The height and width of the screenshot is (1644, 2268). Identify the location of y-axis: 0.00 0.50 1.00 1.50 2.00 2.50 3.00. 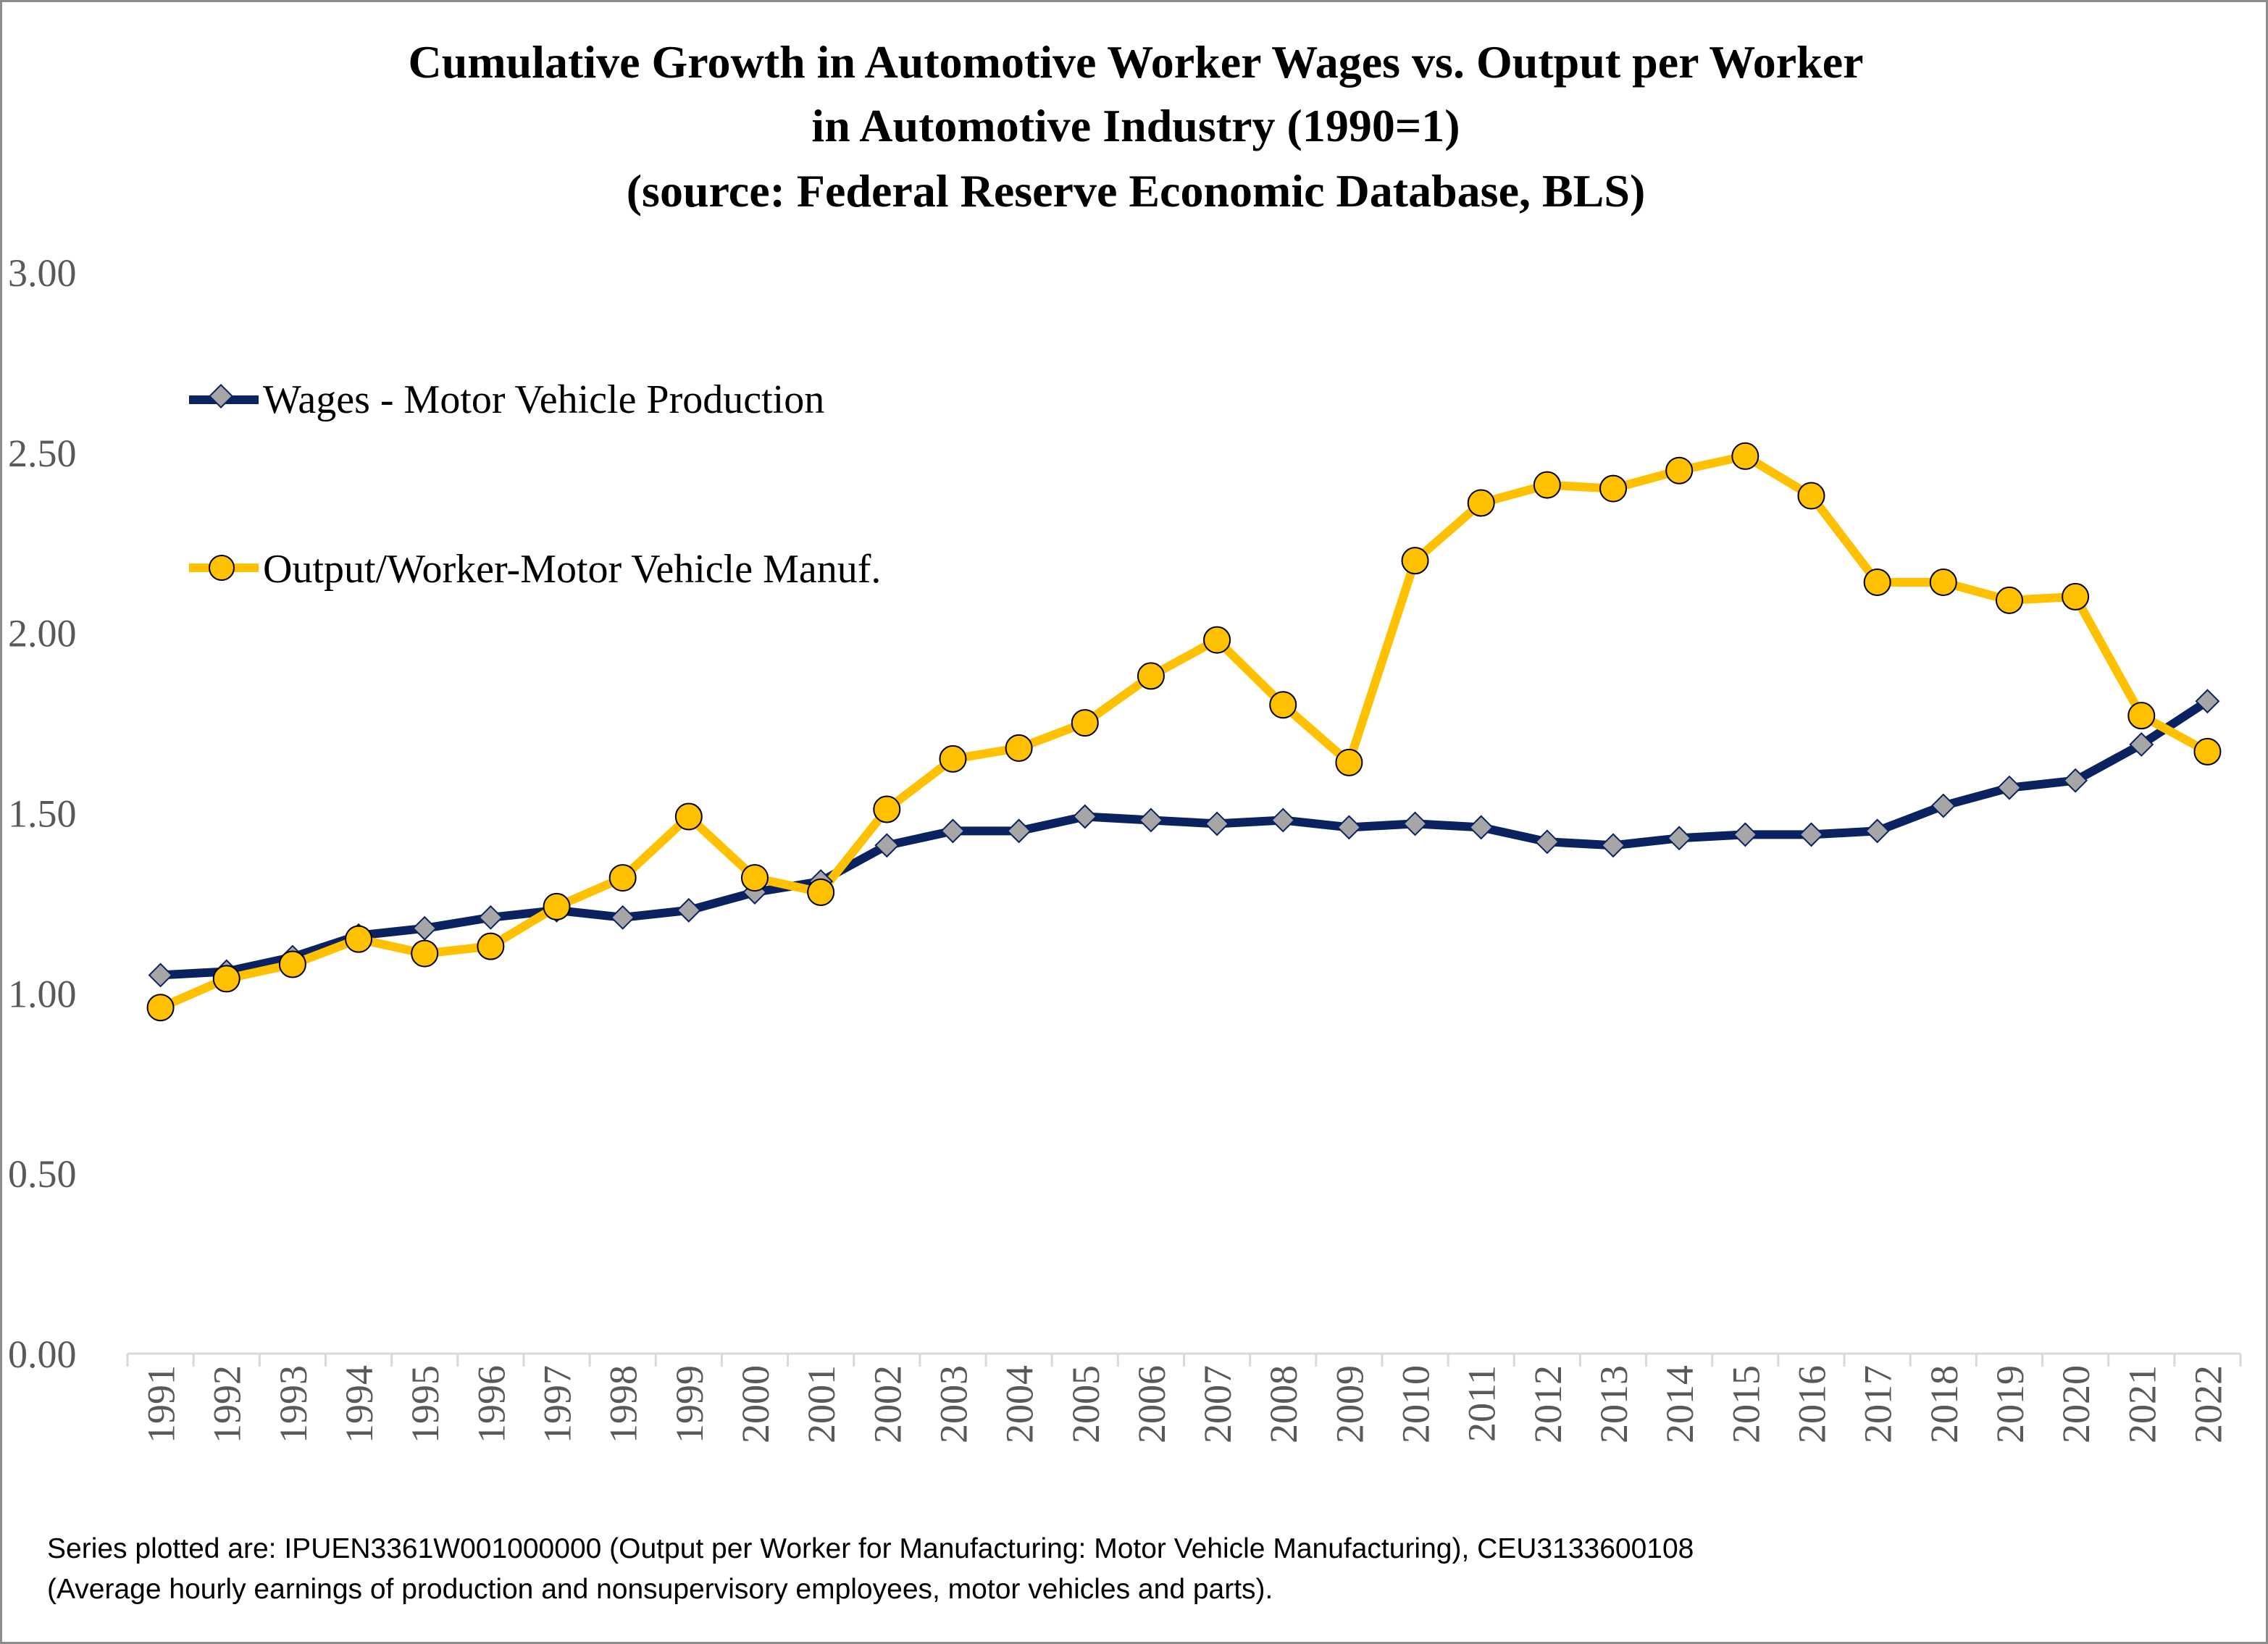
(43, 813).